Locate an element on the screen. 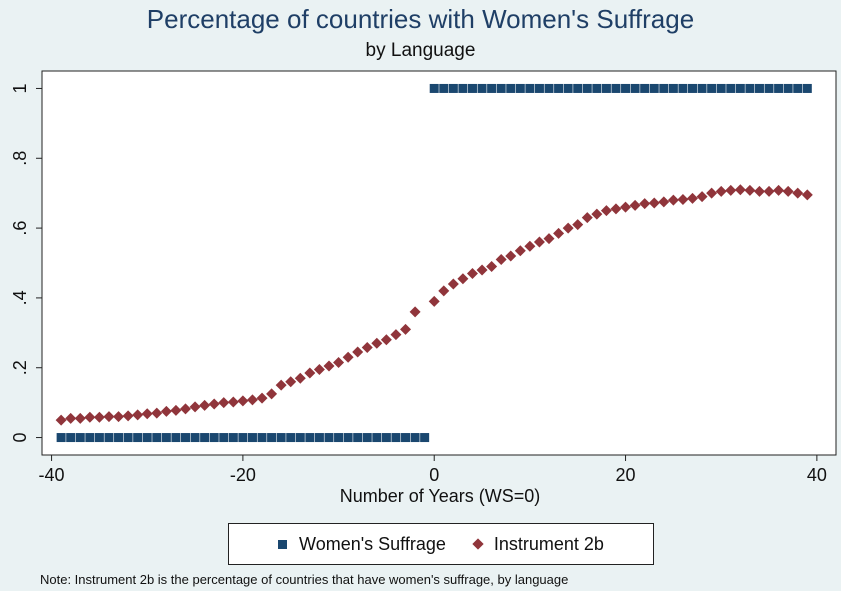  x-tick-label: 40 is located at coordinates (817, 475).